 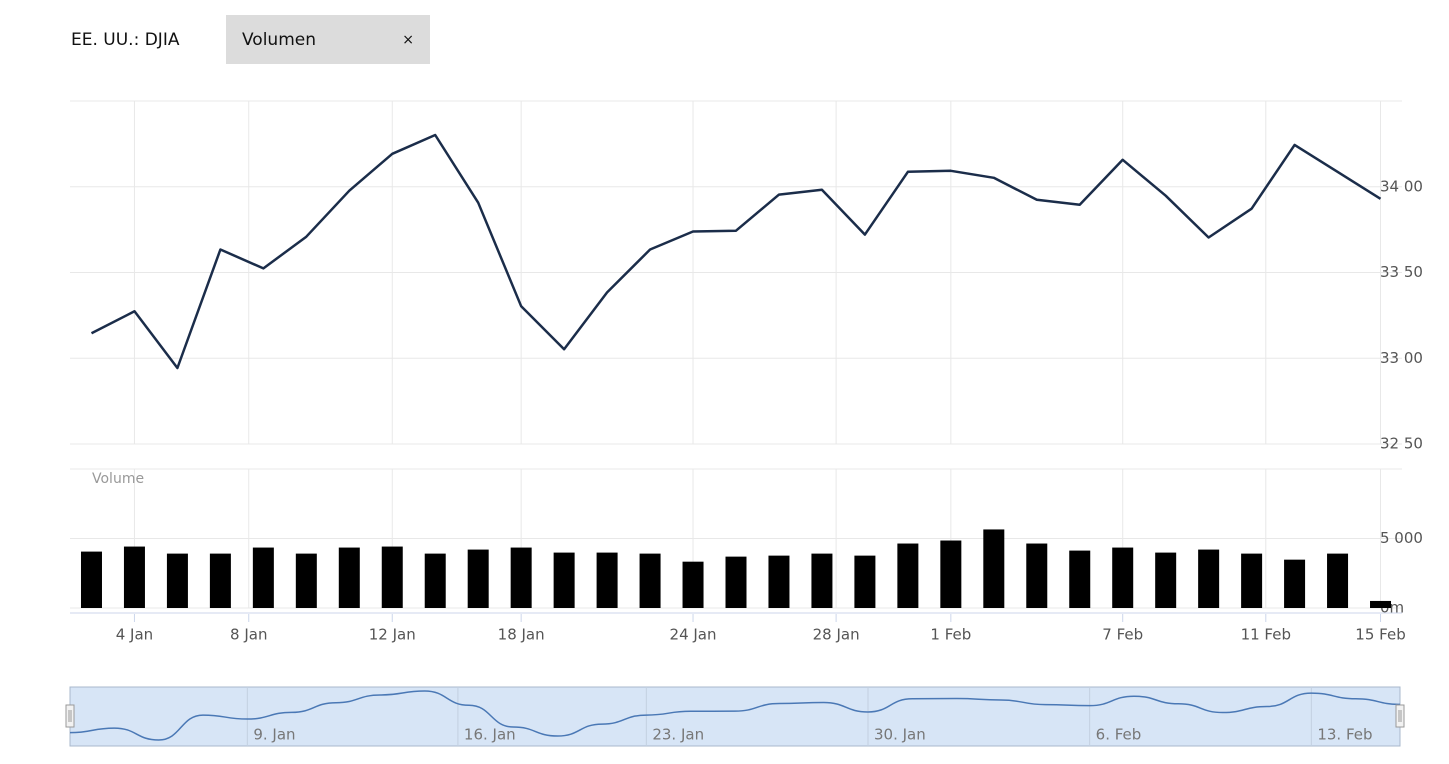 I want to click on x-tick-label: 11 Feb, so click(x=1266, y=635).